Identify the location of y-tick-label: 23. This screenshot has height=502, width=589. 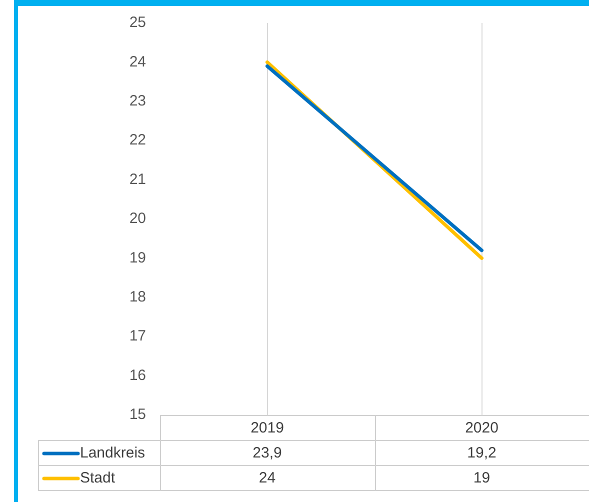
(137, 101).